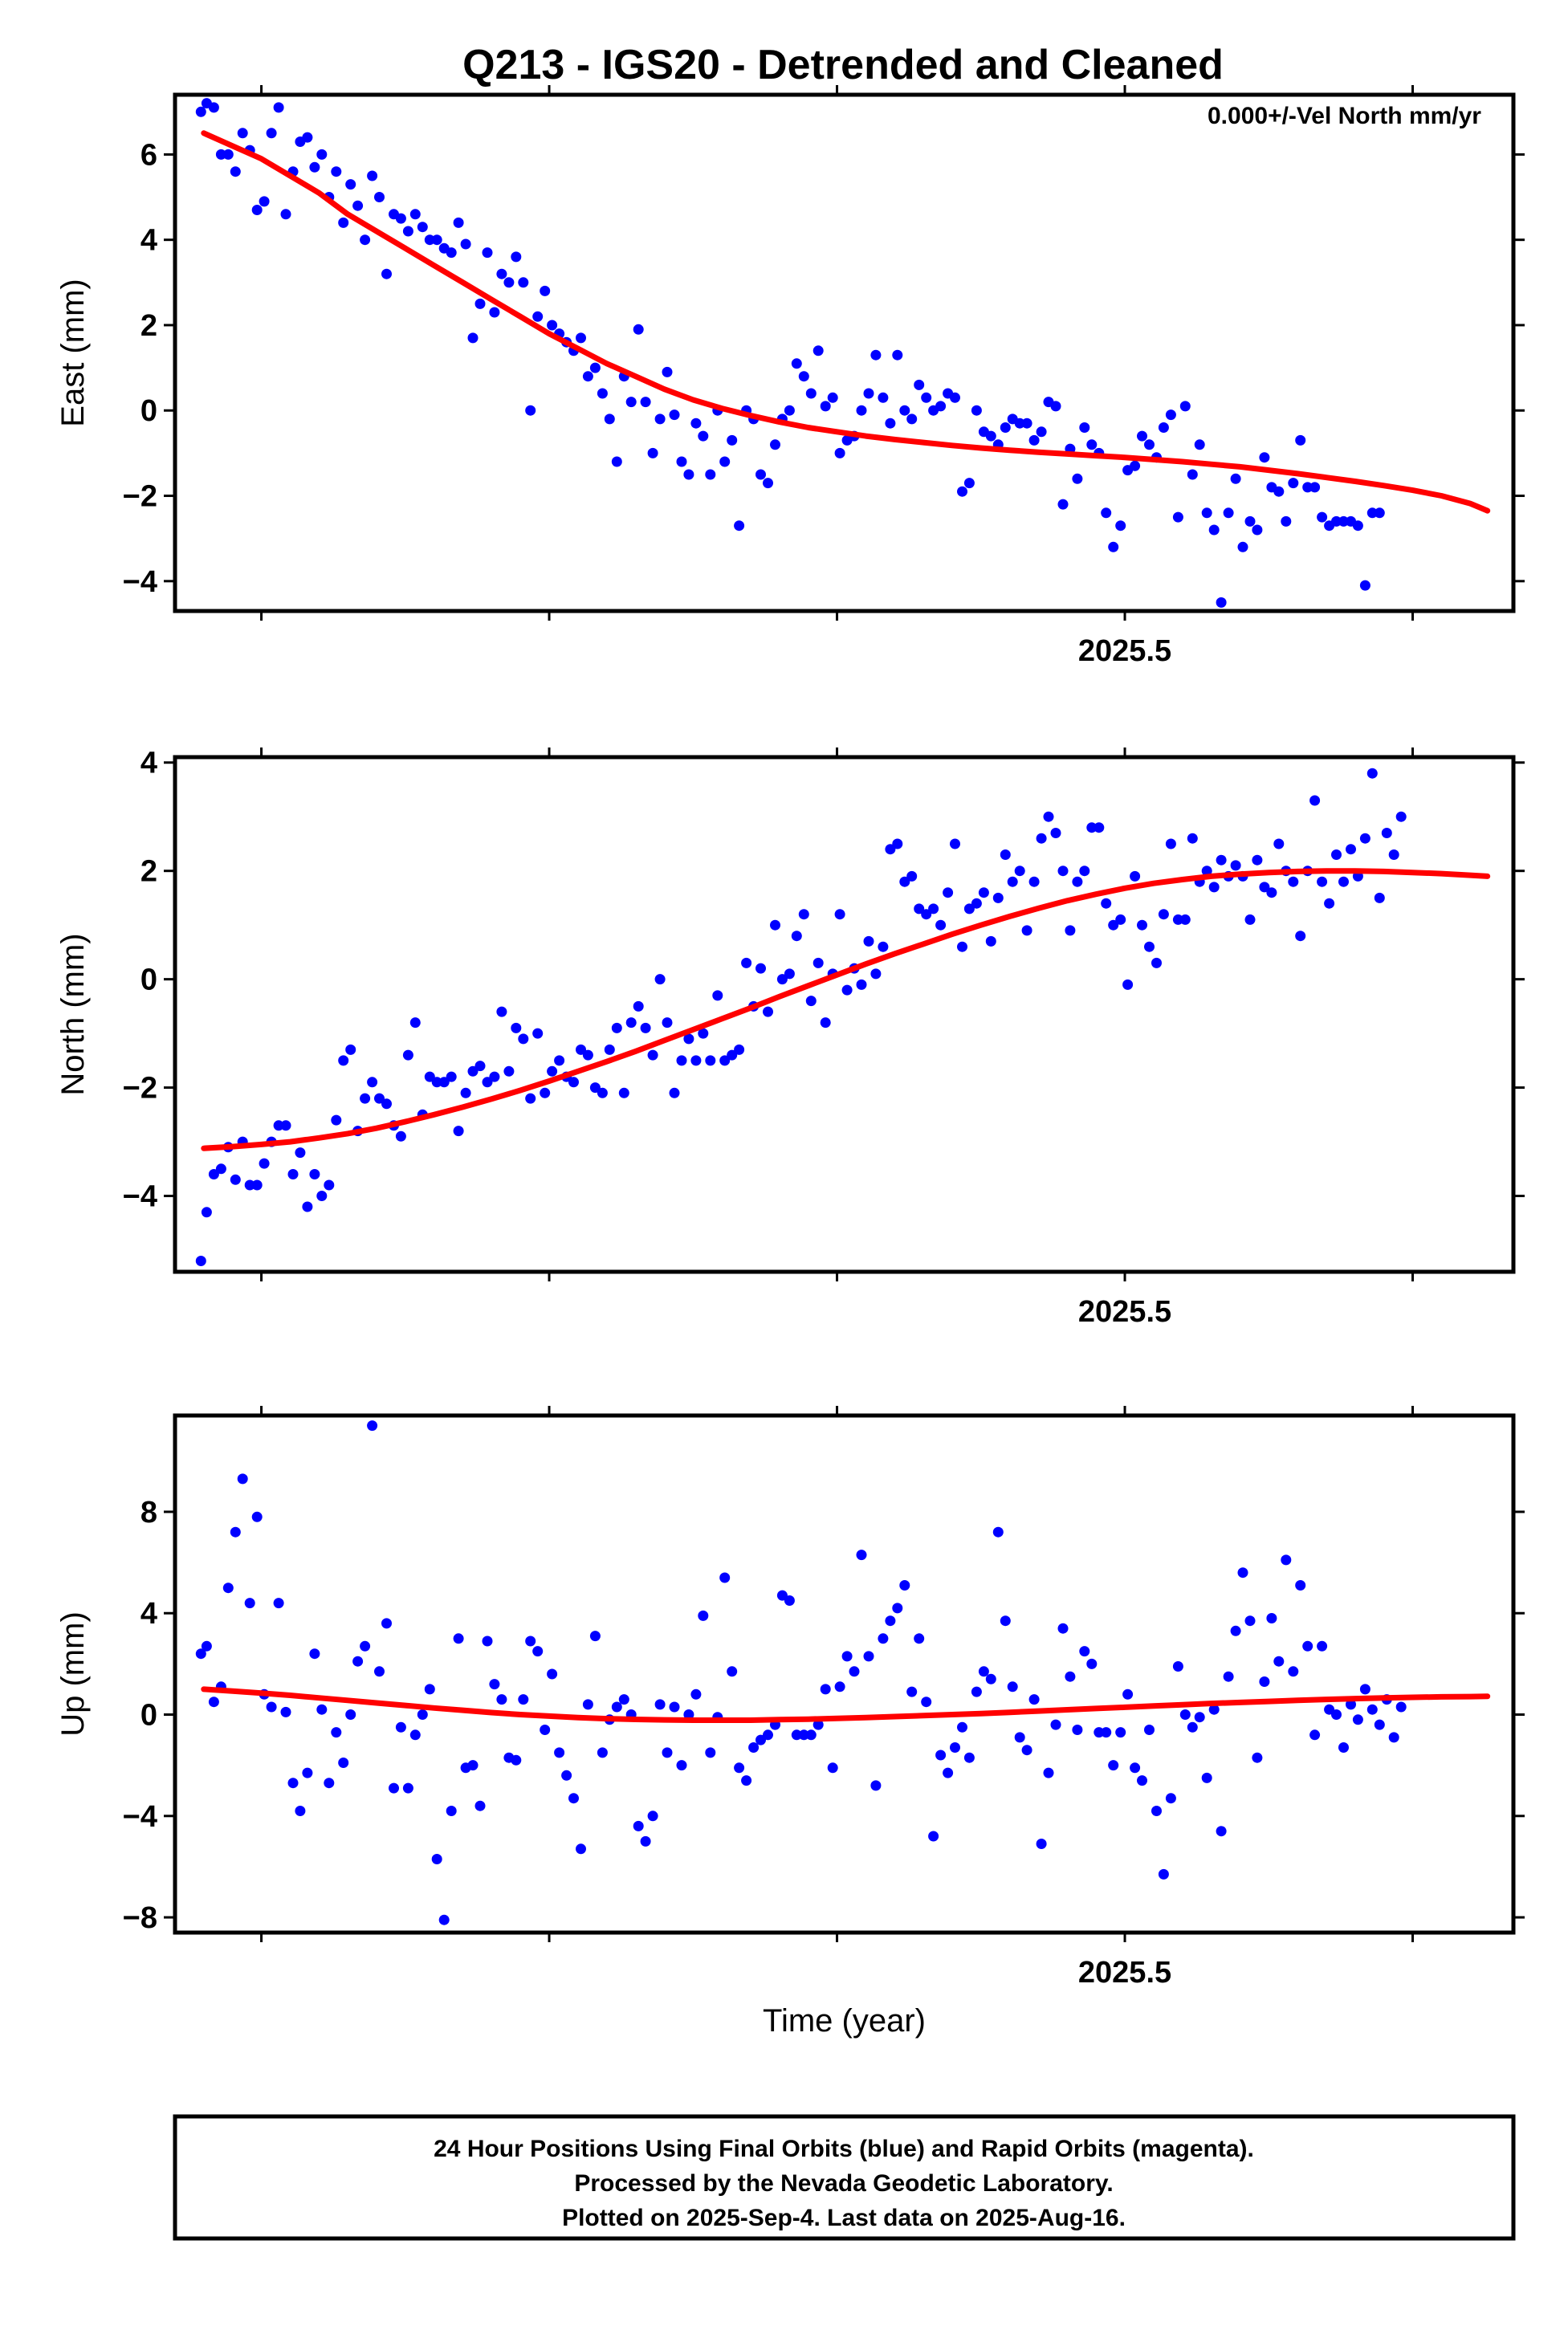 The width and height of the screenshot is (1568, 2330). What do you see at coordinates (149, 1513) in the screenshot?
I see `up-y-tick-label: 8` at bounding box center [149, 1513].